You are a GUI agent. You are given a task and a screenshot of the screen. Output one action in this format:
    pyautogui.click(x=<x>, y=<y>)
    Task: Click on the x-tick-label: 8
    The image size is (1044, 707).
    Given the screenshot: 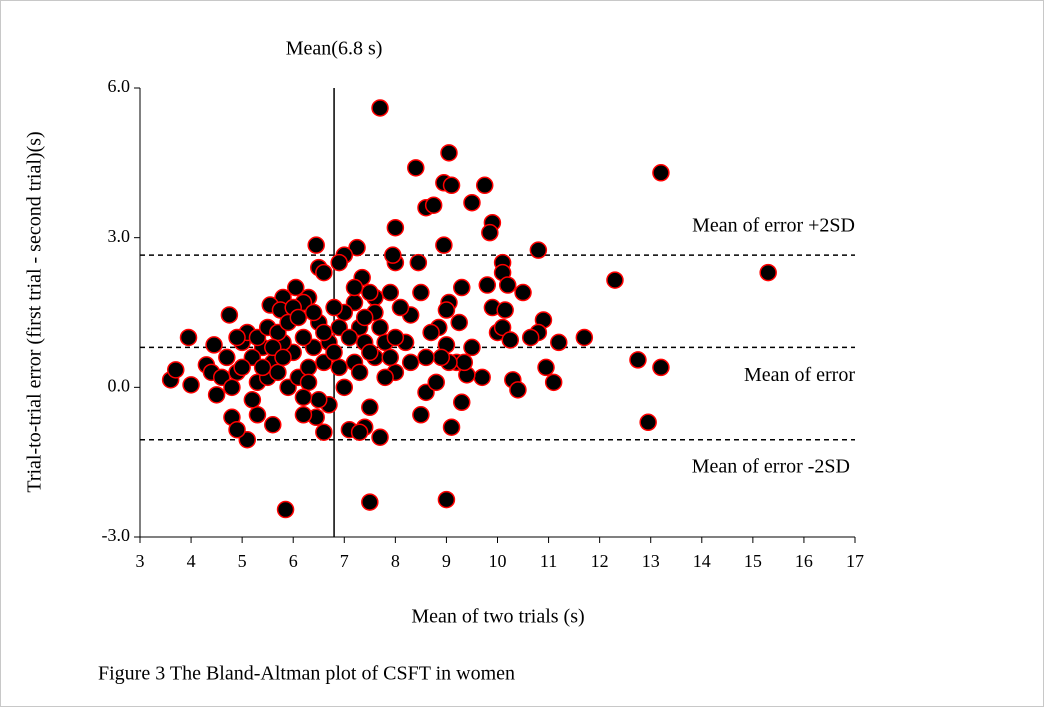 What is the action you would take?
    pyautogui.click(x=395, y=561)
    